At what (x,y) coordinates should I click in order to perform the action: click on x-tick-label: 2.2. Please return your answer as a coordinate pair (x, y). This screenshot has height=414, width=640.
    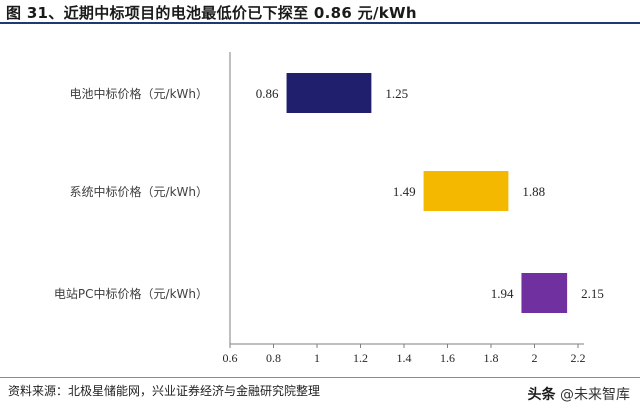
    Looking at the image, I should click on (578, 358).